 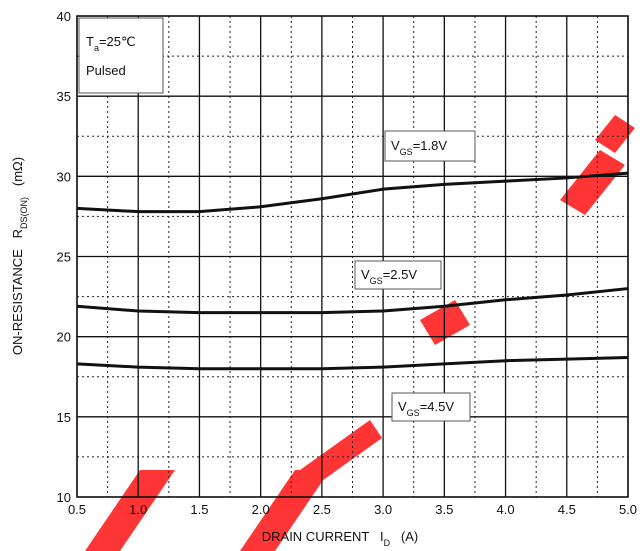 I want to click on y-tick-label: 40, so click(x=64, y=16).